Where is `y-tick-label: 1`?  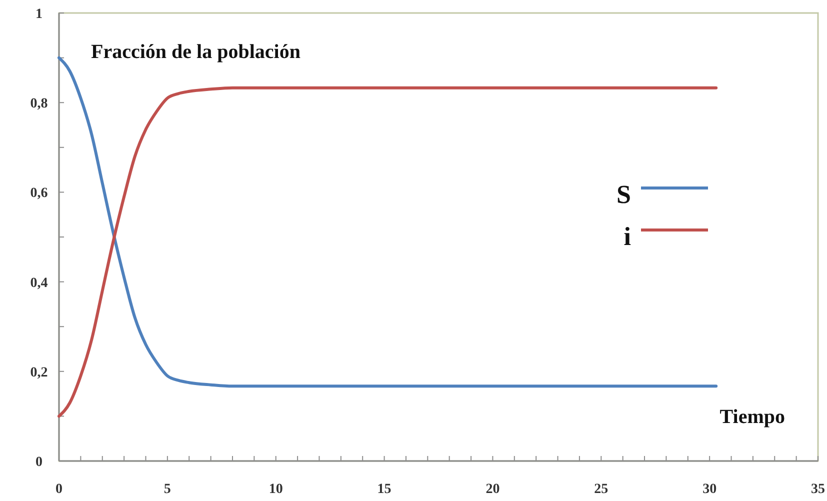
y-tick-label: 1 is located at coordinates (39, 14).